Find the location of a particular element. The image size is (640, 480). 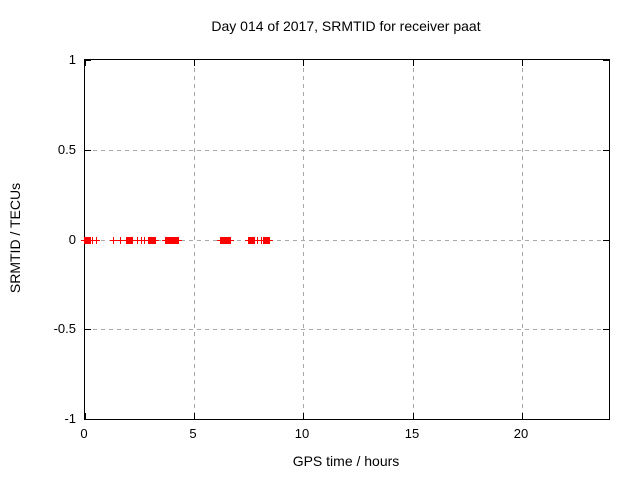

y-tick-label: 0.5 is located at coordinates (66, 149).